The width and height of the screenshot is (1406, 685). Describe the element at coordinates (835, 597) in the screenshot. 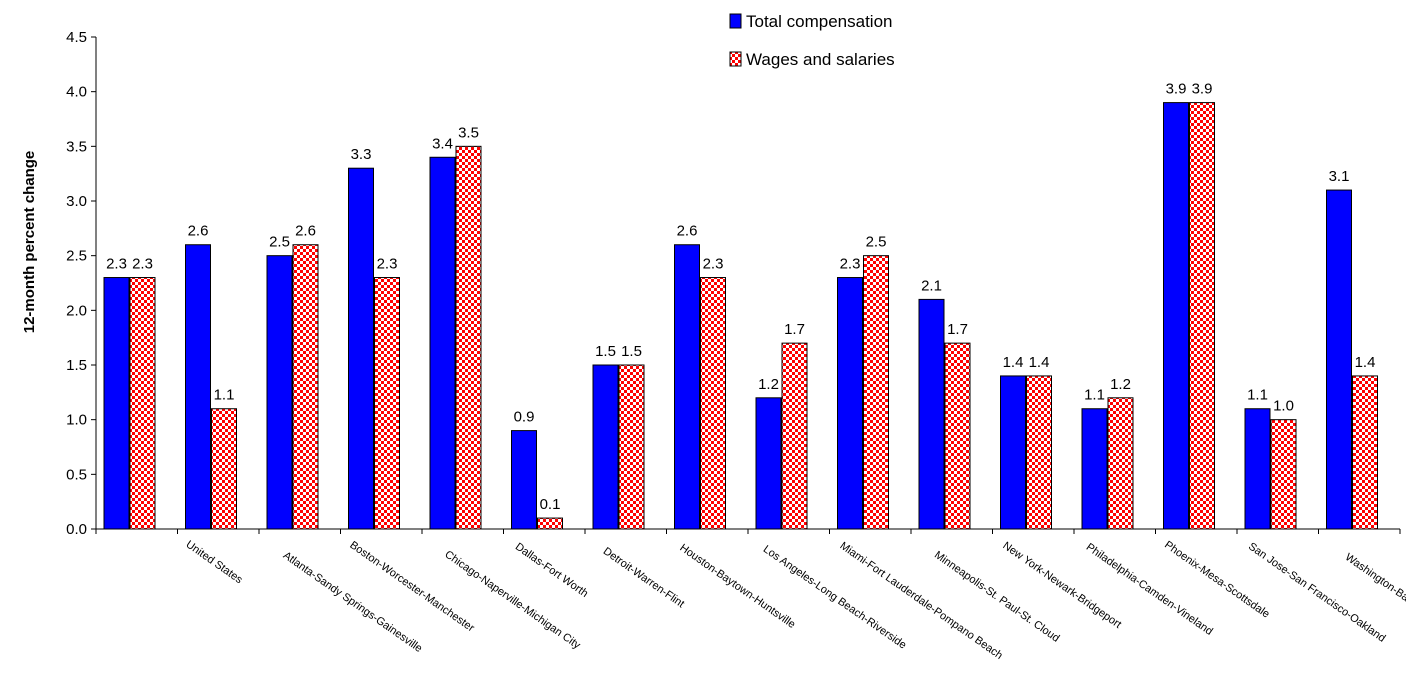

I see `x-category-label: Los Angeles-Long Beach-Riverside` at that location.